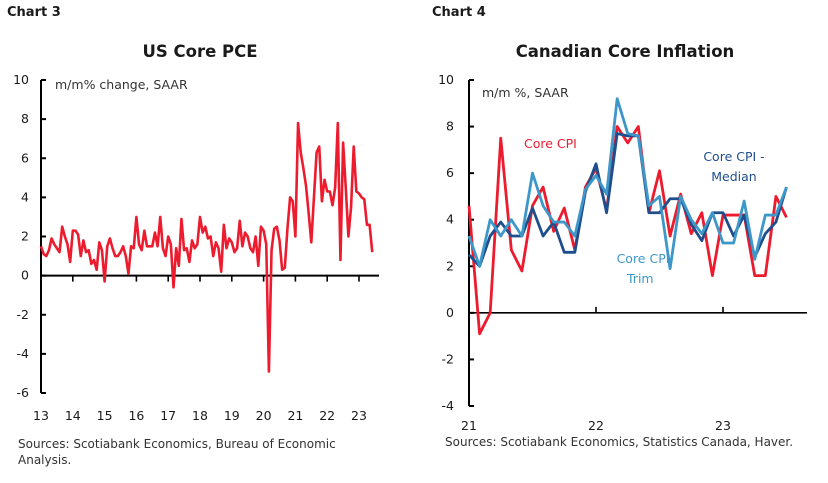 The image size is (828, 483). What do you see at coordinates (627, 184) in the screenshot?
I see `series-line-core-cpi-trim` at bounding box center [627, 184].